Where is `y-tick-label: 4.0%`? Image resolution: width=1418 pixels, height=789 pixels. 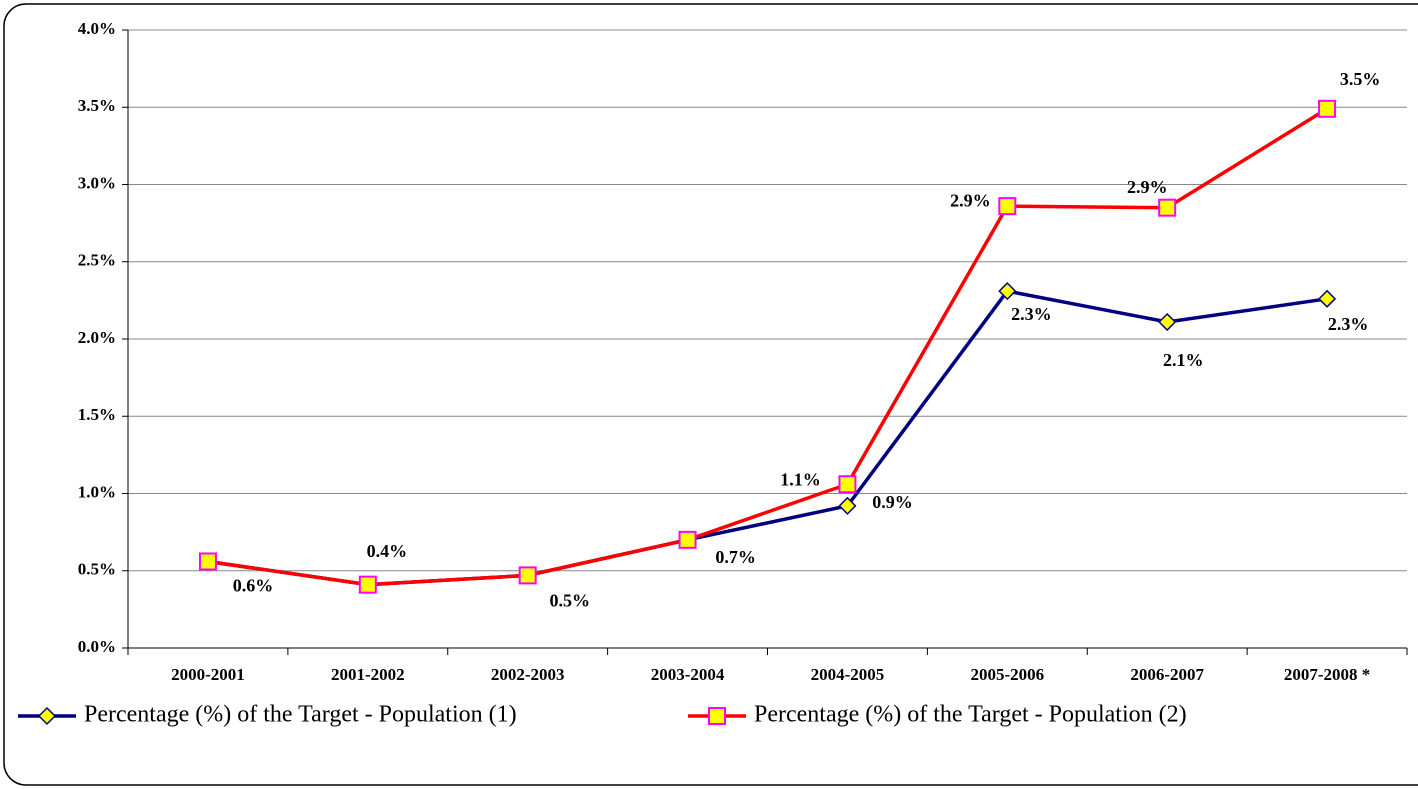
y-tick-label: 4.0% is located at coordinates (97, 28).